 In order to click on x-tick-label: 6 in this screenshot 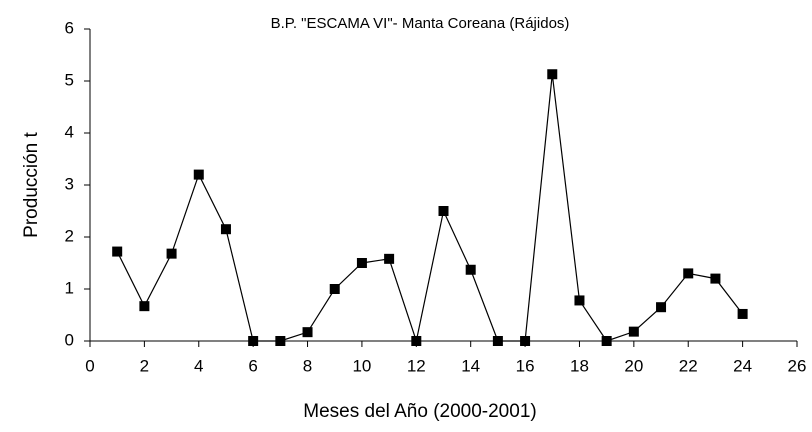, I will do `click(252, 365)`.